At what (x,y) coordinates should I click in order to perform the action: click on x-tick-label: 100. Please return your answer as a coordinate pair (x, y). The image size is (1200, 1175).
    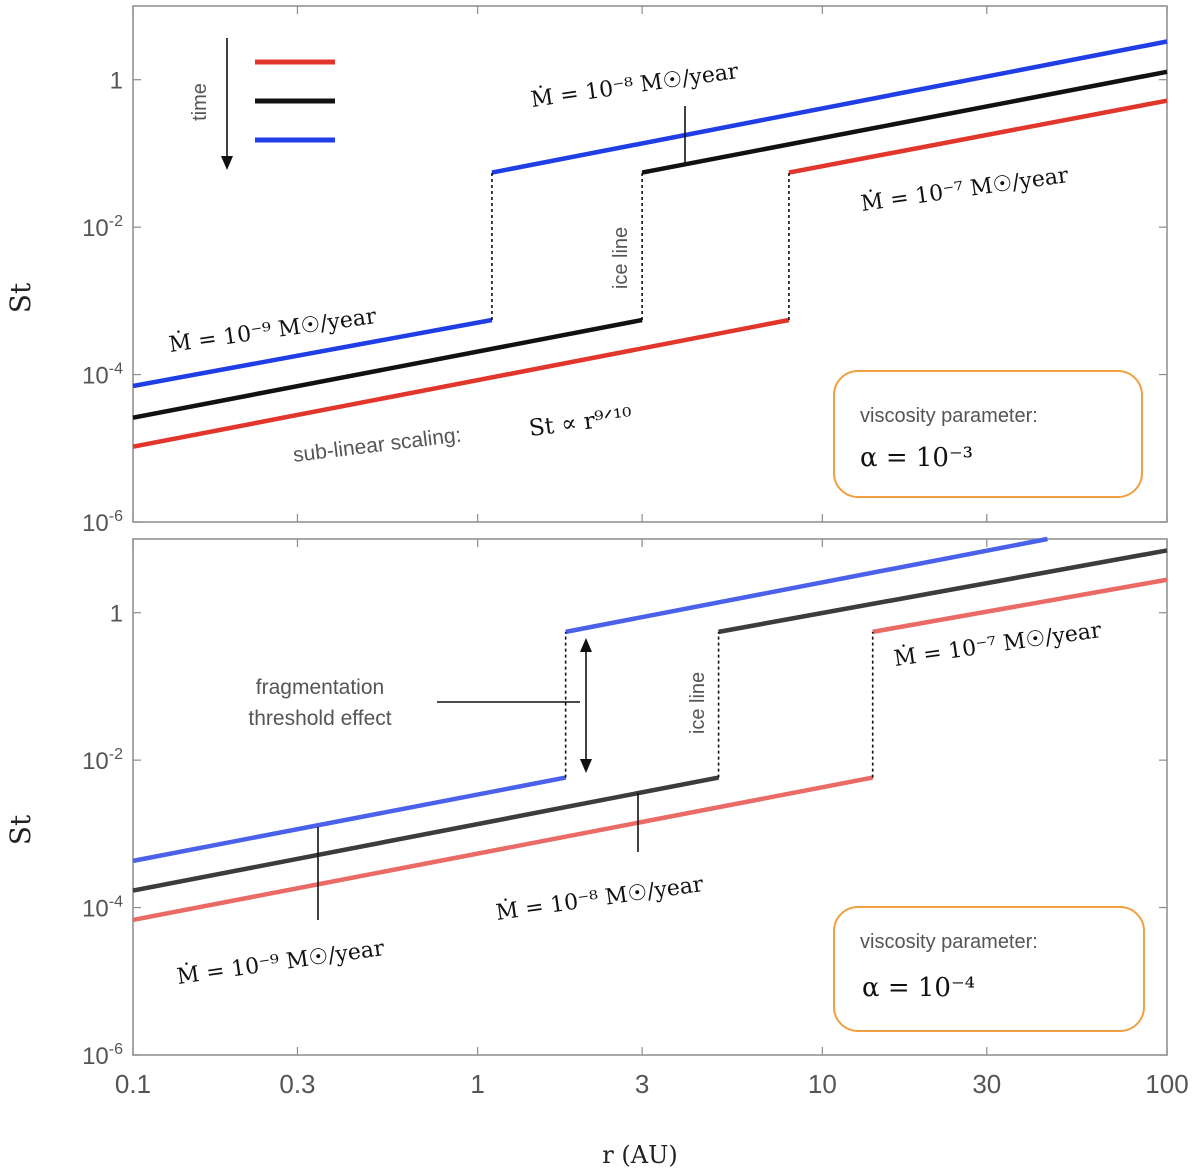
    Looking at the image, I should click on (1166, 1084).